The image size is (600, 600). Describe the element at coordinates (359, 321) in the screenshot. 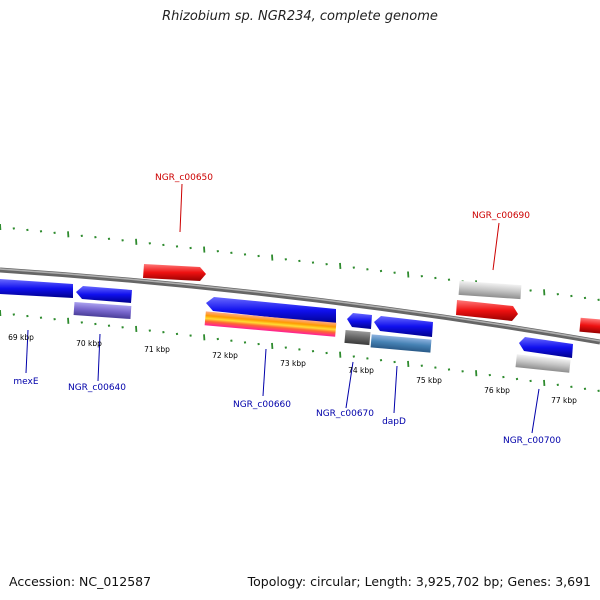

I see `gene-ngr-c00670-arrow` at that location.